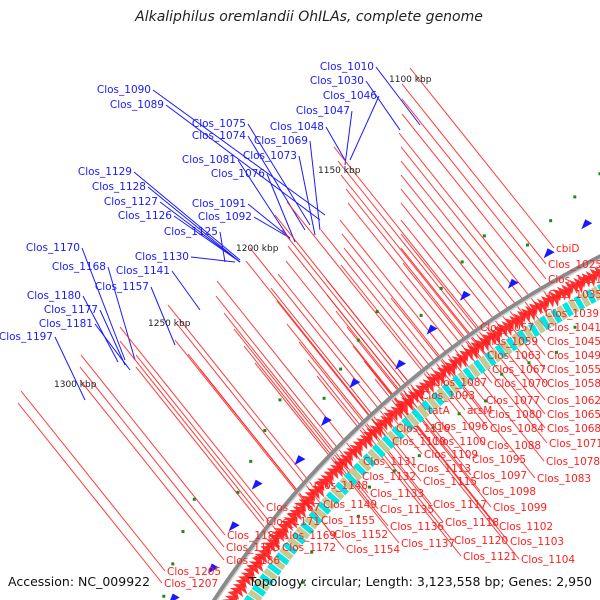 The image size is (600, 600). I want to click on gene-label-reverse: Clos_1119, so click(419, 442).